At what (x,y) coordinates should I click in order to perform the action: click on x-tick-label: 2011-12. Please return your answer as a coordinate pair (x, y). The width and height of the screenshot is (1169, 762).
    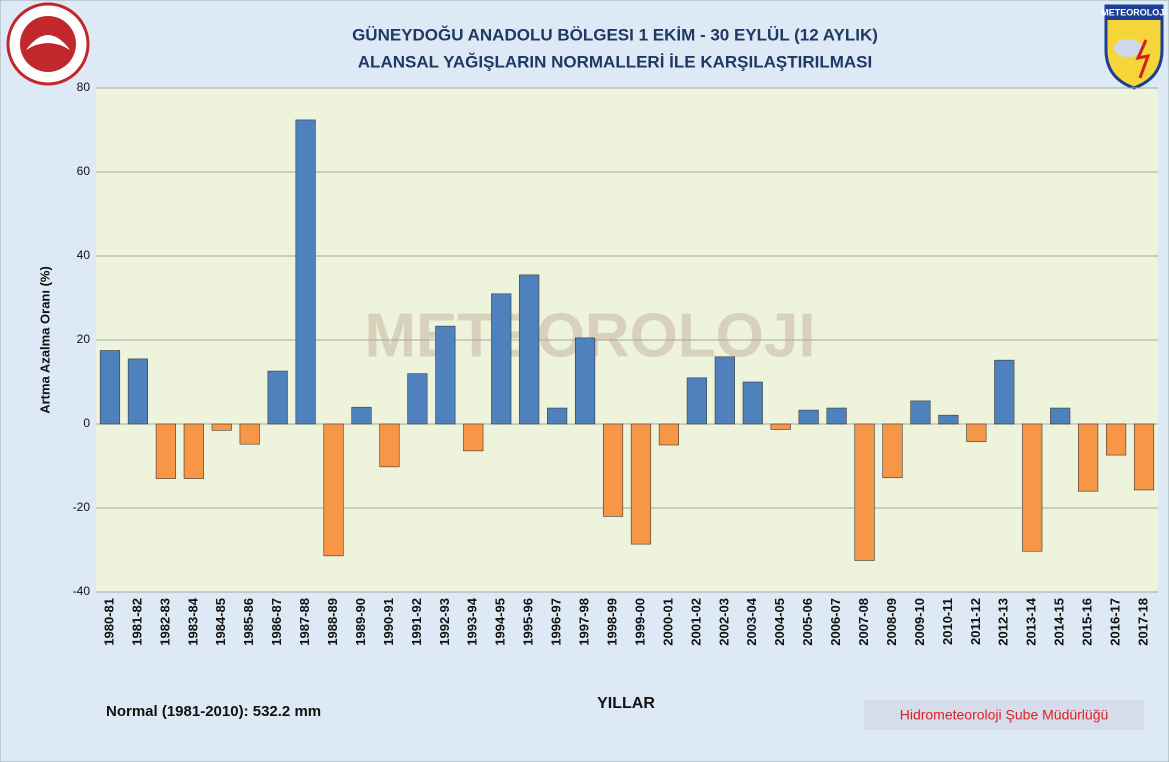
    Looking at the image, I should click on (975, 621).